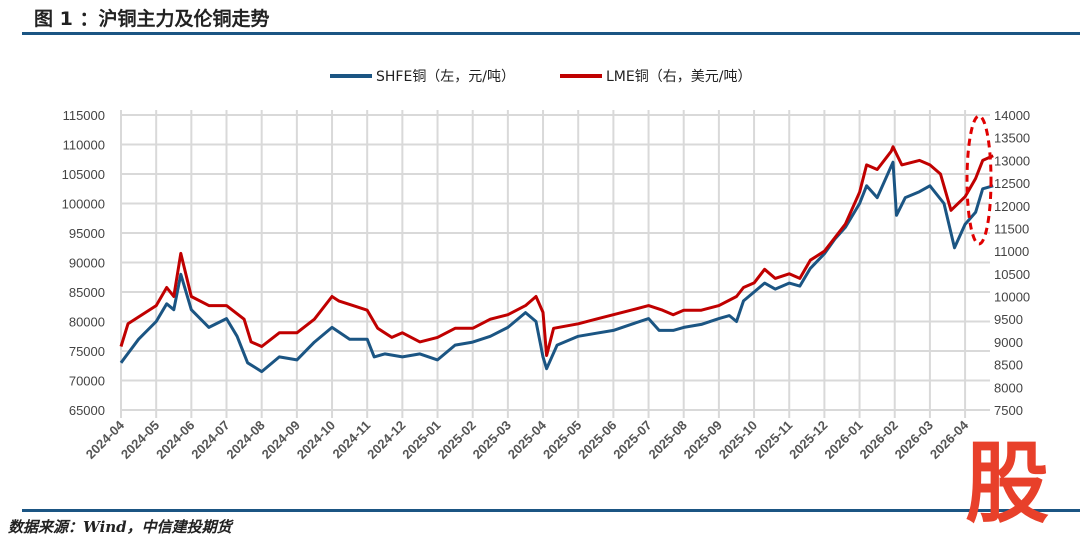 The height and width of the screenshot is (542, 1080). Describe the element at coordinates (1008, 319) in the screenshot. I see `y-right-tick-label: 9500` at that location.